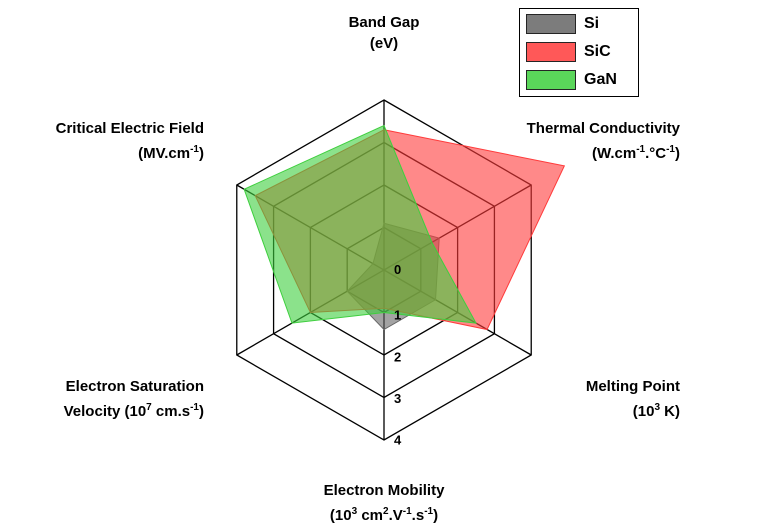 This screenshot has width=758, height=526. What do you see at coordinates (597, 51) in the screenshot?
I see `legend-label-sic: SiC` at bounding box center [597, 51].